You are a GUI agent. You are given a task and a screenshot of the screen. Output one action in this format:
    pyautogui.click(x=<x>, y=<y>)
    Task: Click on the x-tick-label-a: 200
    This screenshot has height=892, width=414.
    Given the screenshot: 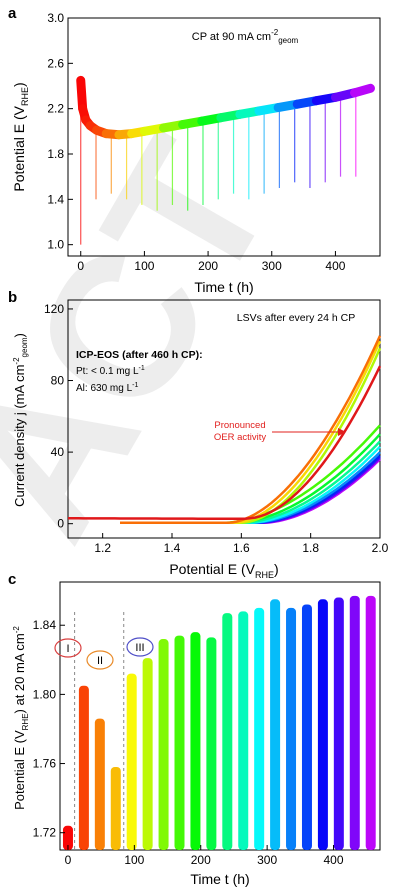 What is the action you would take?
    pyautogui.click(x=208, y=266)
    